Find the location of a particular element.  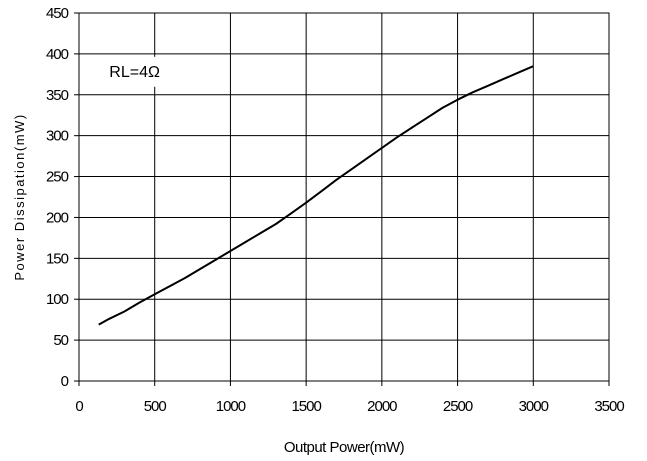

x-tick-label: 0 is located at coordinates (79, 406).